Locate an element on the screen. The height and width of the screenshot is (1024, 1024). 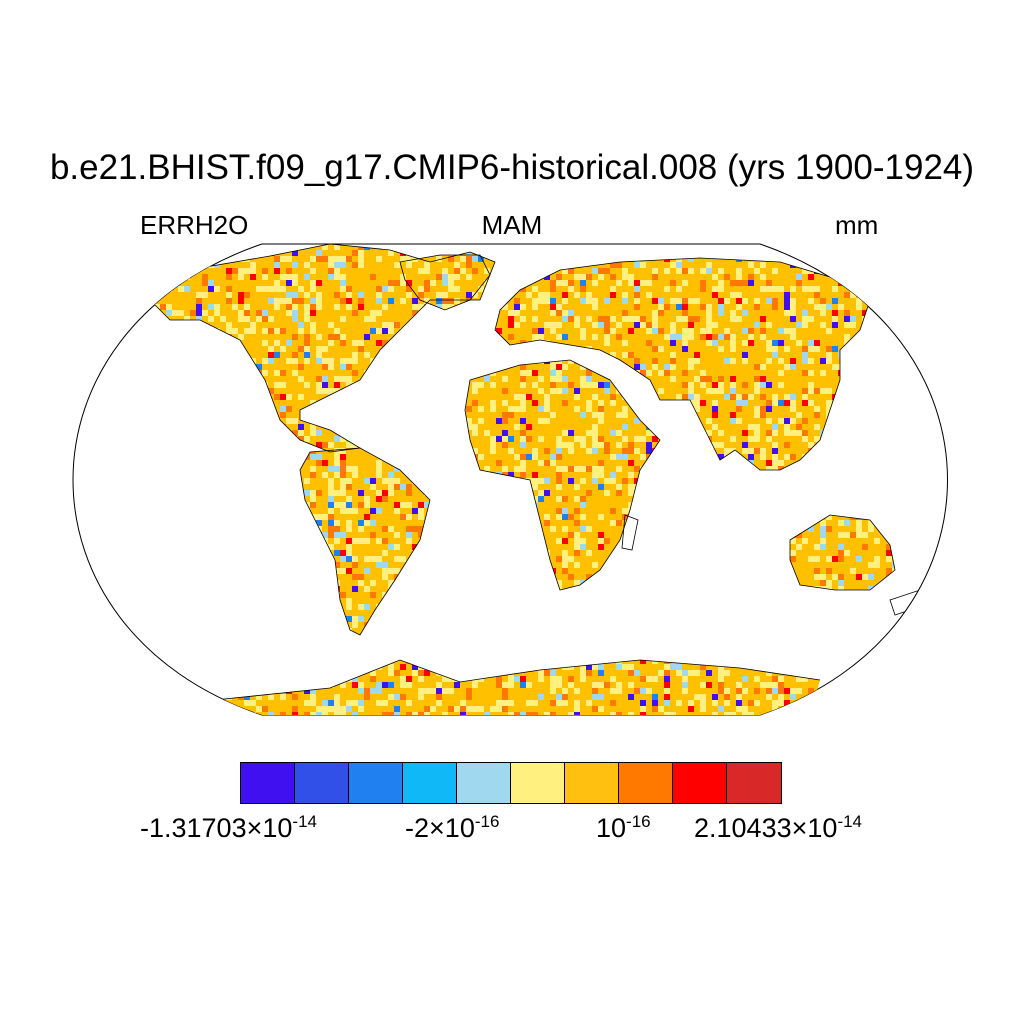
colorbar is located at coordinates (511, 783).